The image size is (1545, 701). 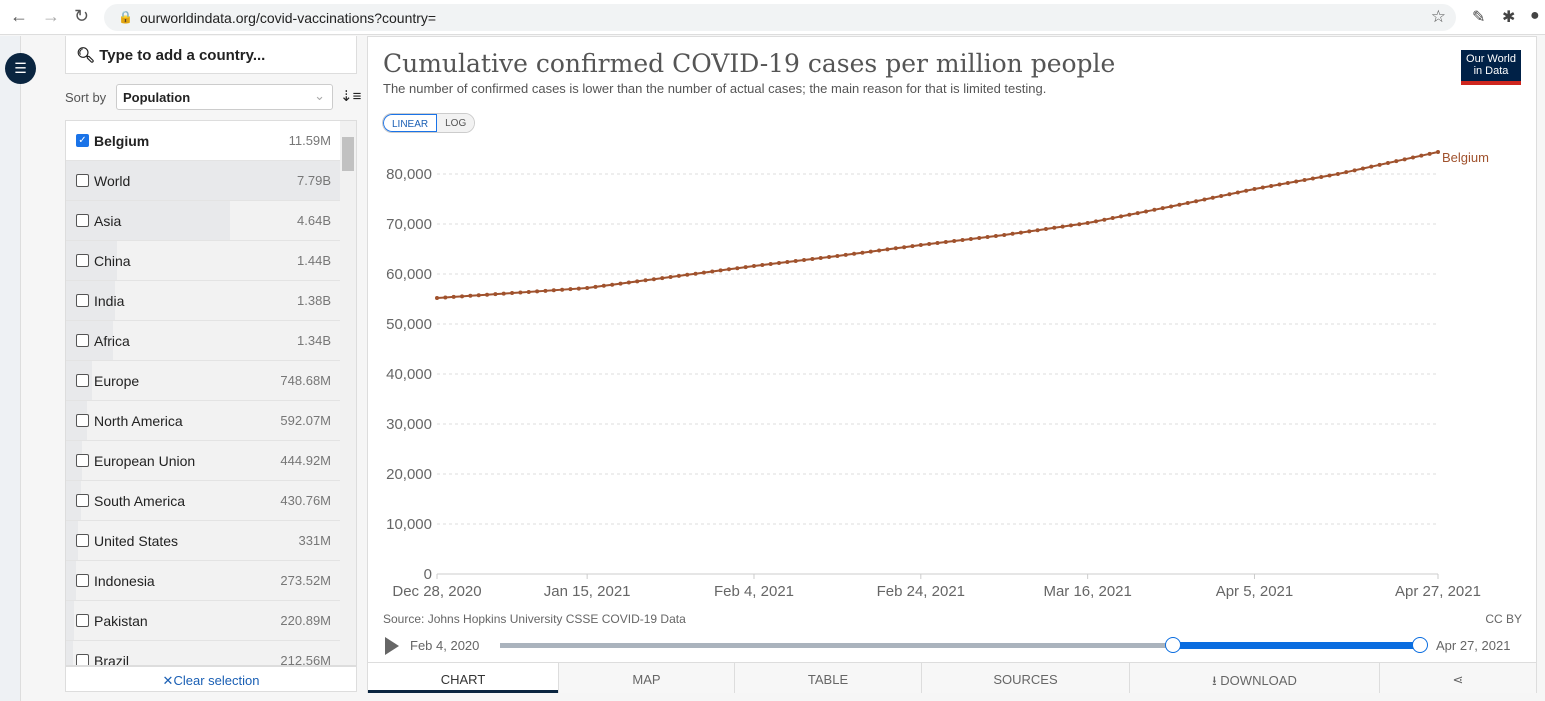 I want to click on profile-icon: ●, so click(x=1535, y=15).